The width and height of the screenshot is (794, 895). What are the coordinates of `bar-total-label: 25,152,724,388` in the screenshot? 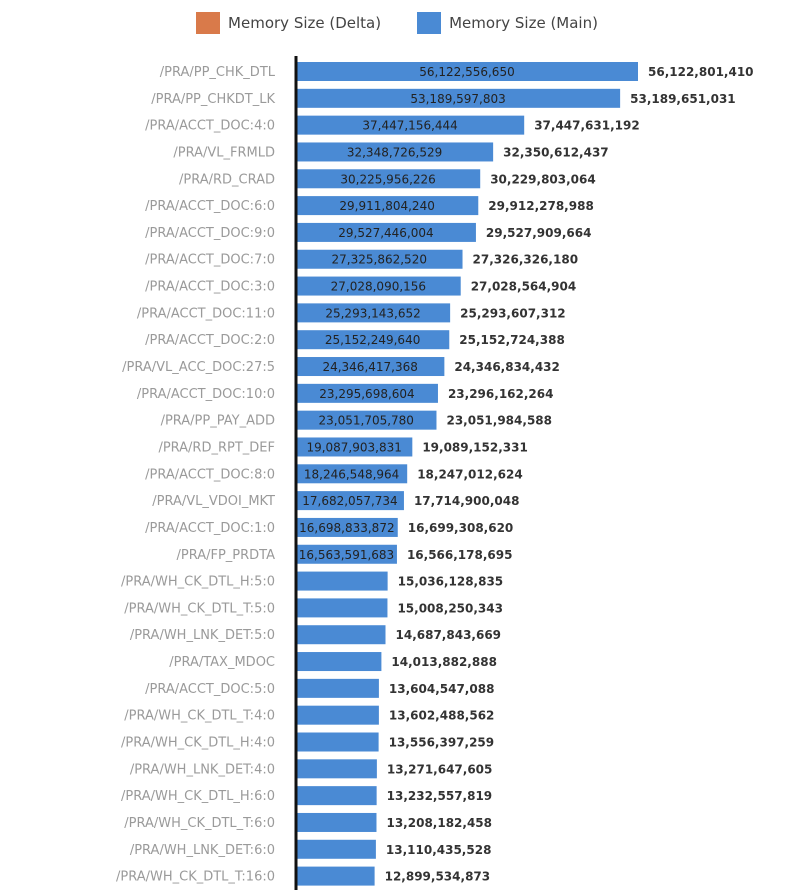 It's located at (512, 340).